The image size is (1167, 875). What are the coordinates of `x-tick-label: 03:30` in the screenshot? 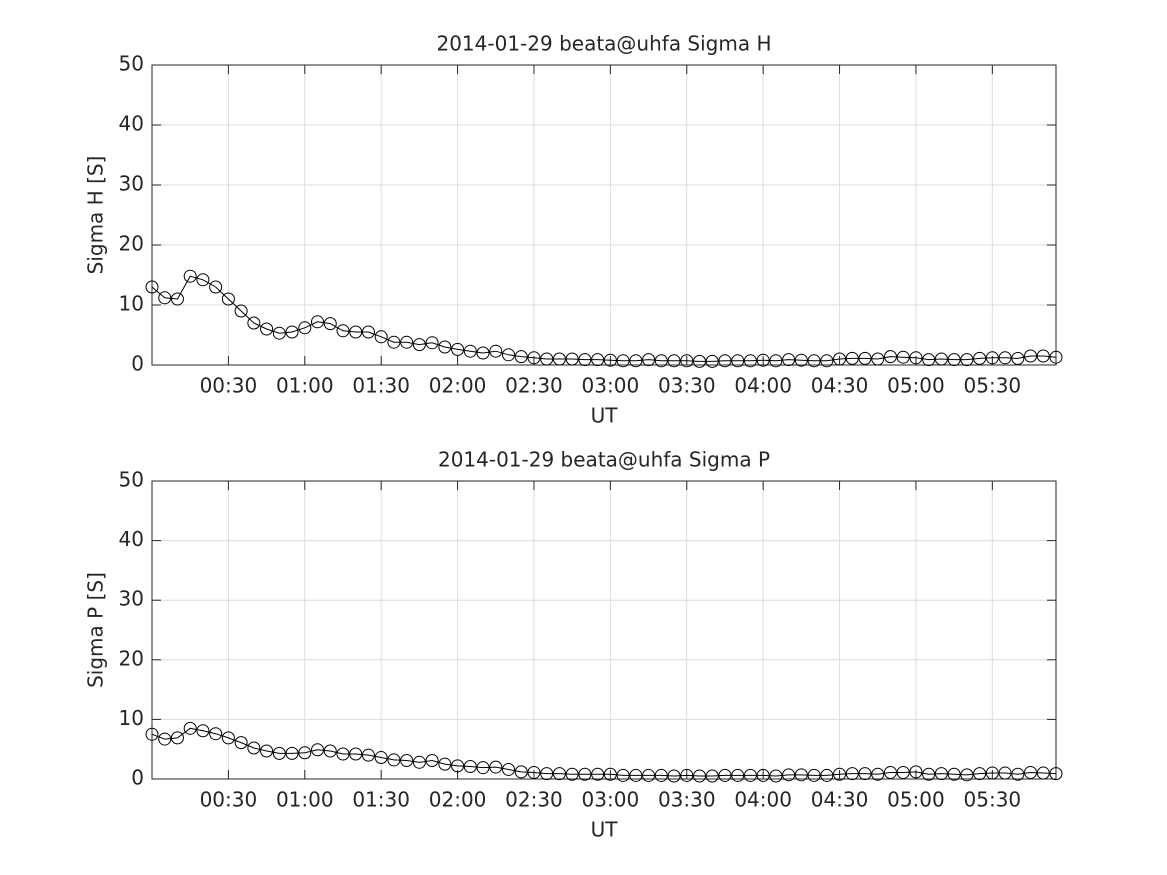 It's located at (687, 800).